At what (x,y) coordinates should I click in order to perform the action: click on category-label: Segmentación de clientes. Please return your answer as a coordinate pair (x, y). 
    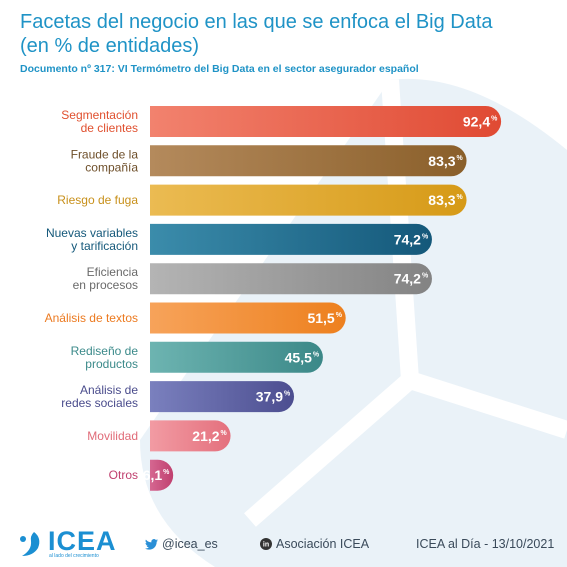
    Looking at the image, I should click on (99, 121).